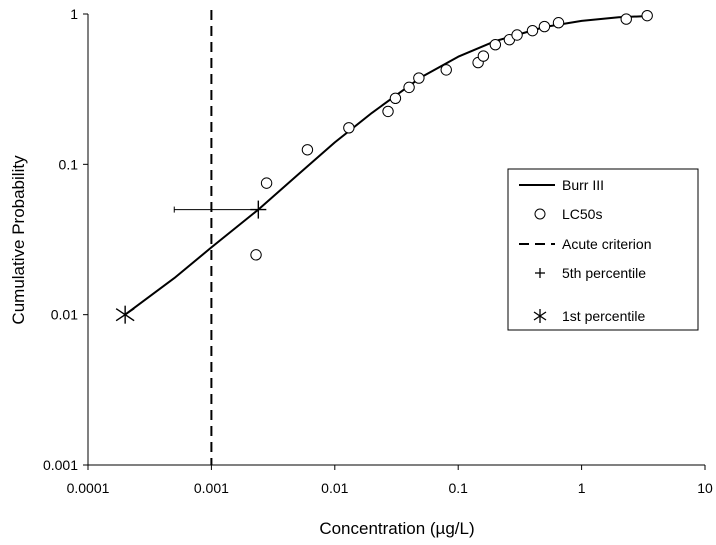  I want to click on legend-label-5th-percentile: 5th percentile, so click(604, 273).